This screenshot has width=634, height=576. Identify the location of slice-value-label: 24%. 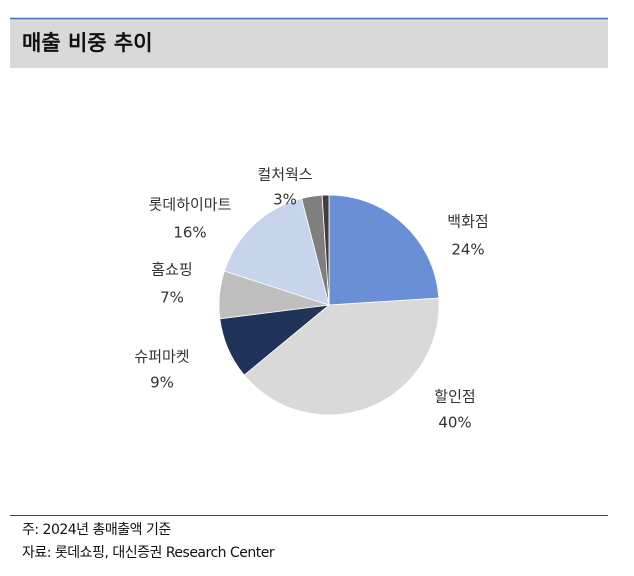
(467, 250).